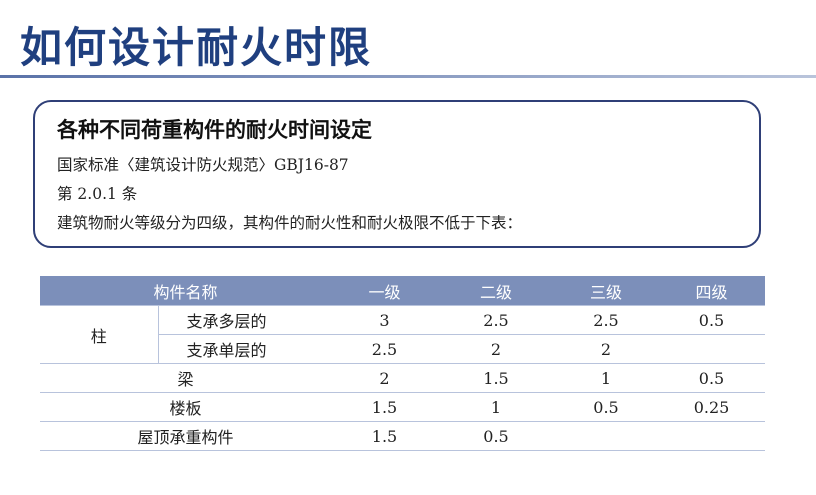 This screenshot has width=816, height=495. I want to click on row-name: 屋顶承重构件, so click(186, 436).